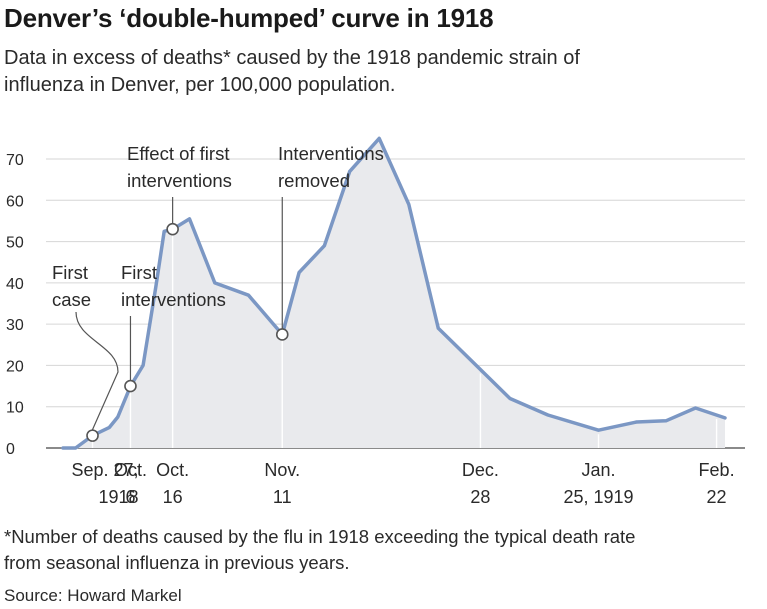 The height and width of the screenshot is (609, 767). I want to click on chart-title: Denver’s ‘double-humped’ curve in 1918, so click(249, 18).